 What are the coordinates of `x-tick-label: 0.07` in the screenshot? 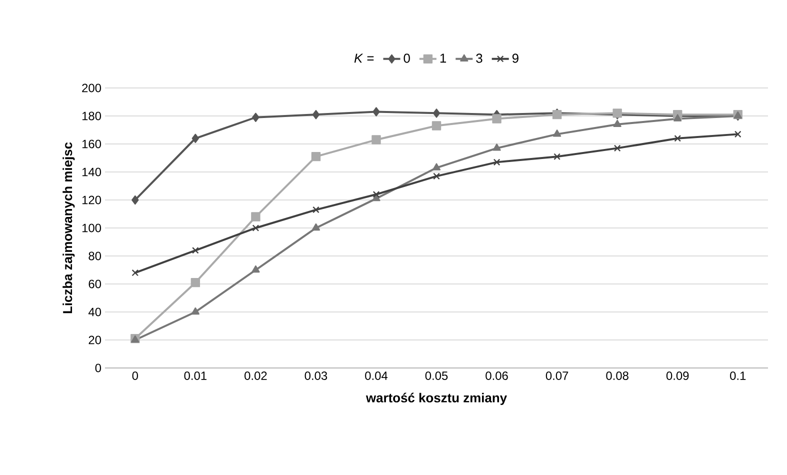 It's located at (557, 376).